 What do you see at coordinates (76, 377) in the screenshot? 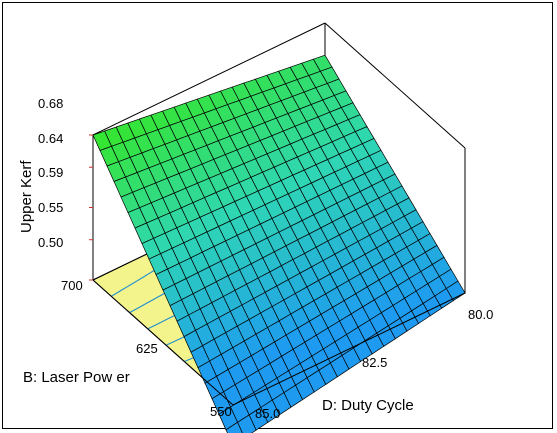
I see `y-axis-title: B: Laser Pow er` at bounding box center [76, 377].